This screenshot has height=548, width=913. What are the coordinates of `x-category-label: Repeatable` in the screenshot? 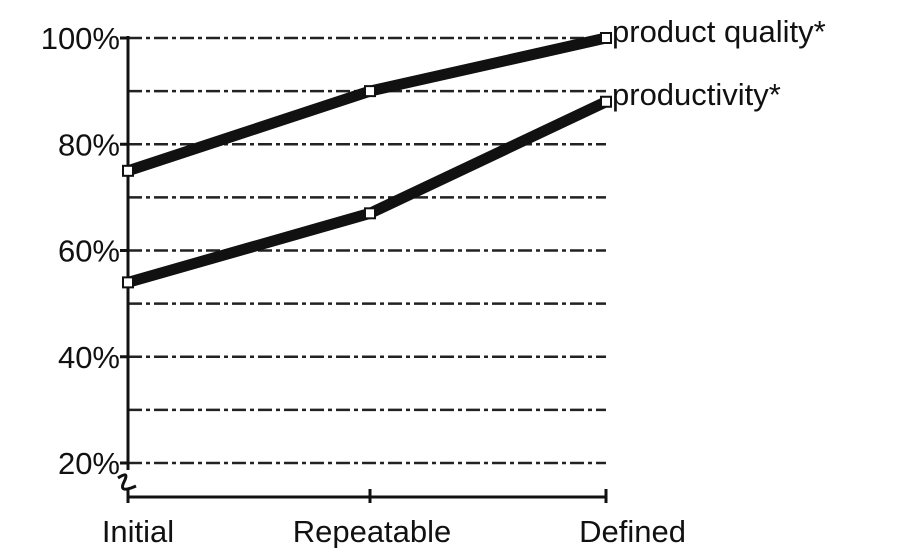 It's located at (372, 531).